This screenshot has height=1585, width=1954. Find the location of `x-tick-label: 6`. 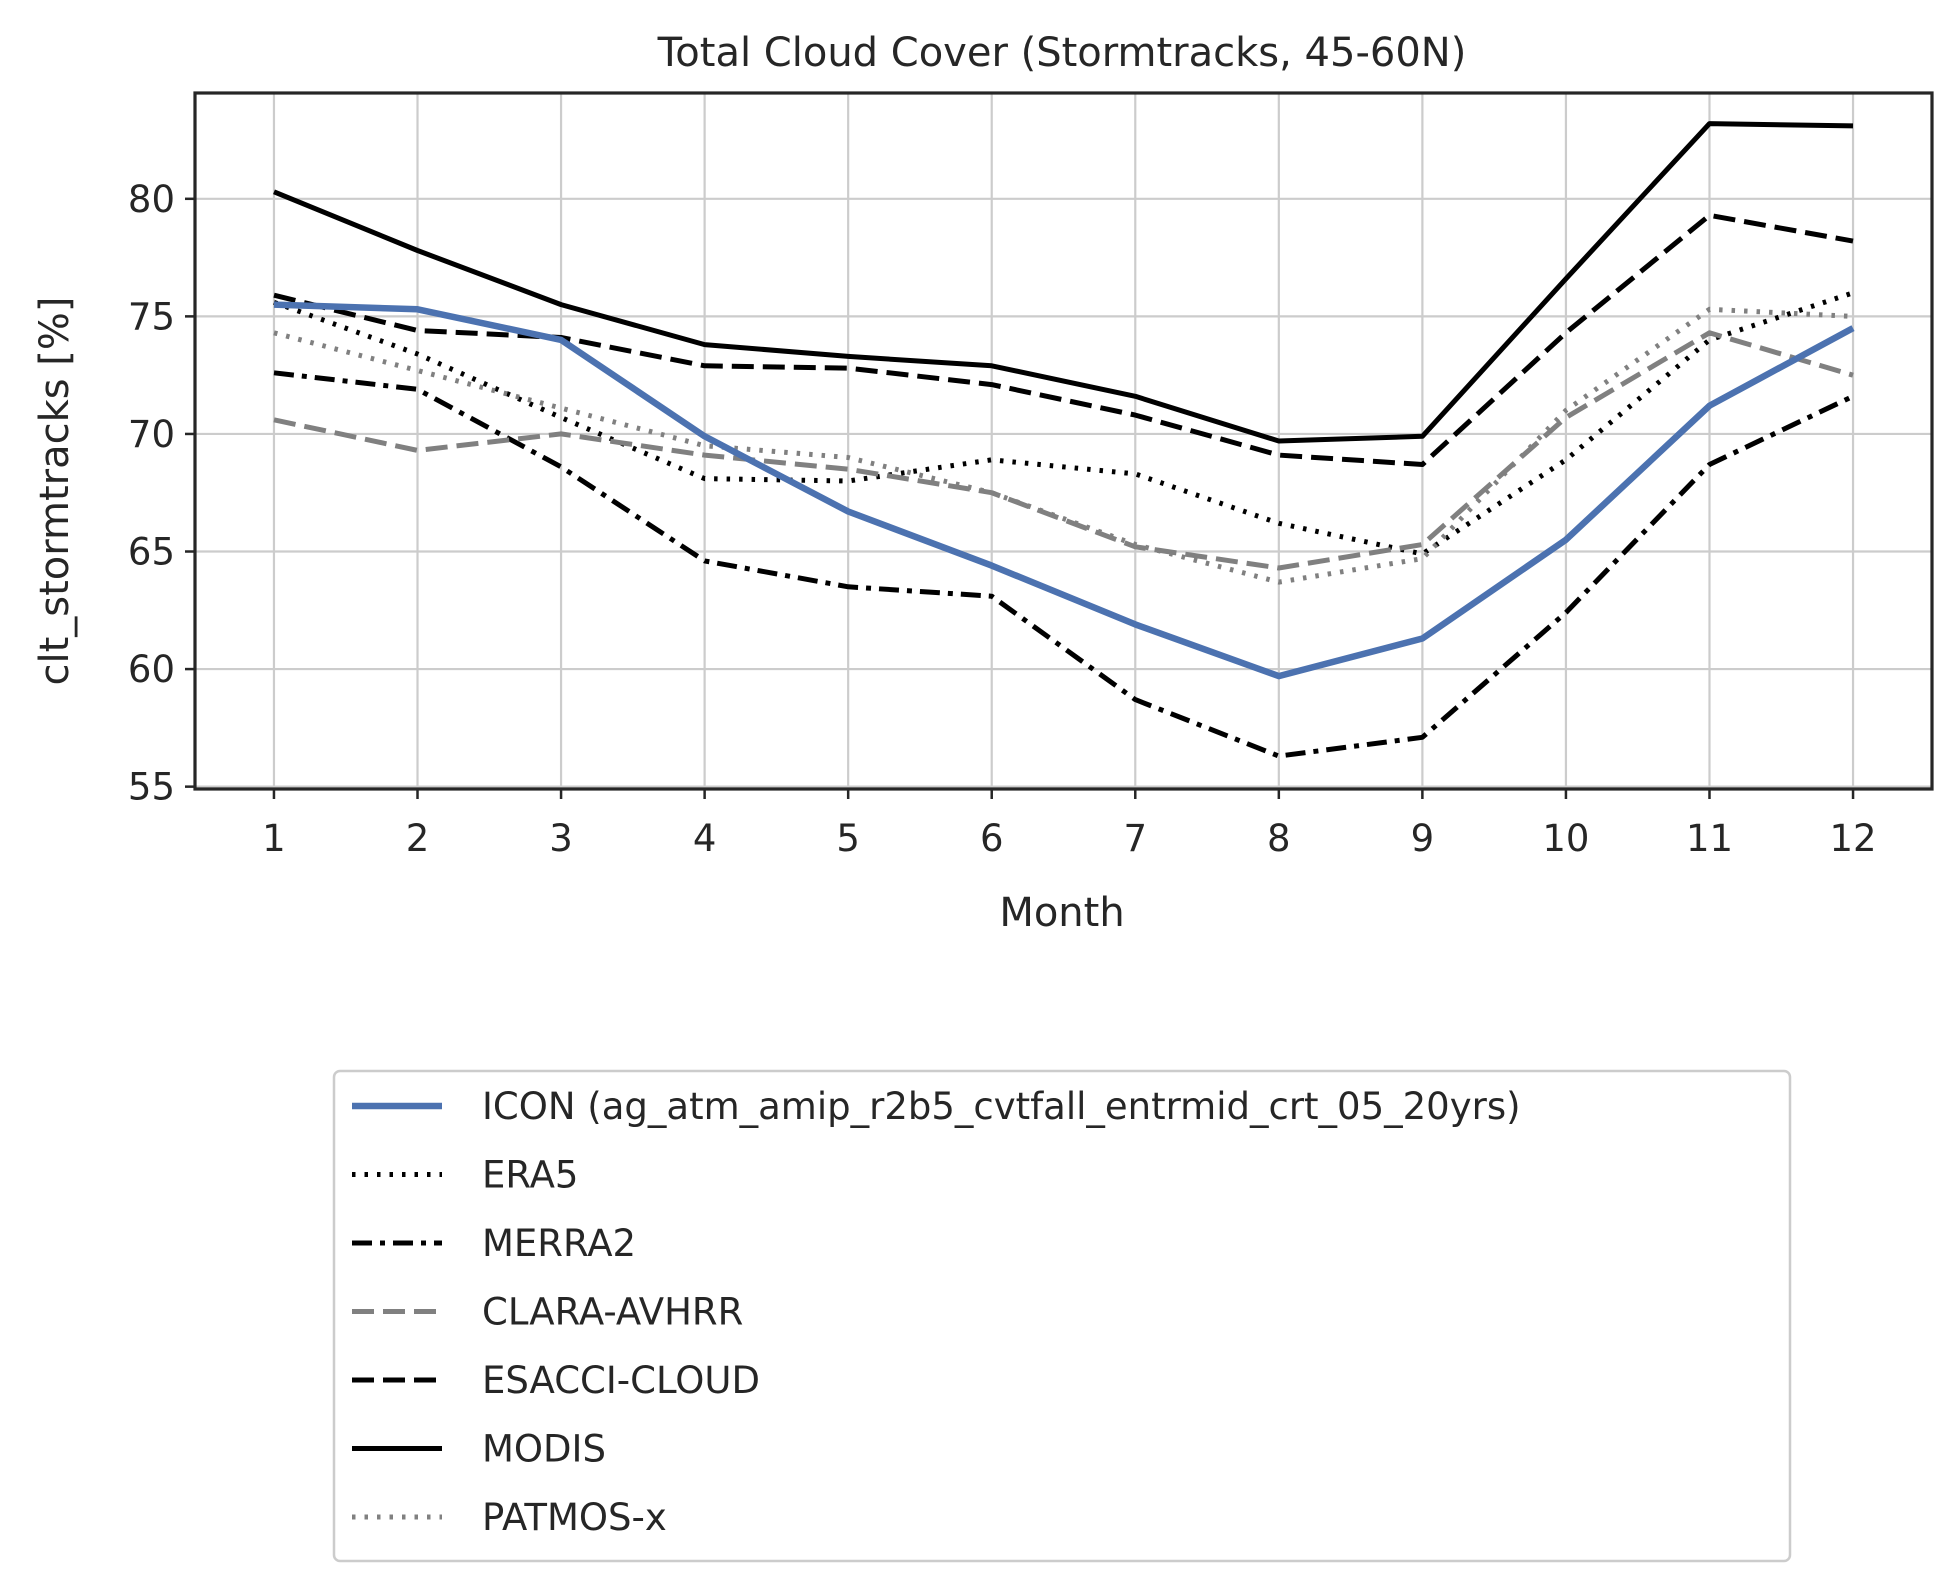

x-tick-label: 6 is located at coordinates (992, 838).